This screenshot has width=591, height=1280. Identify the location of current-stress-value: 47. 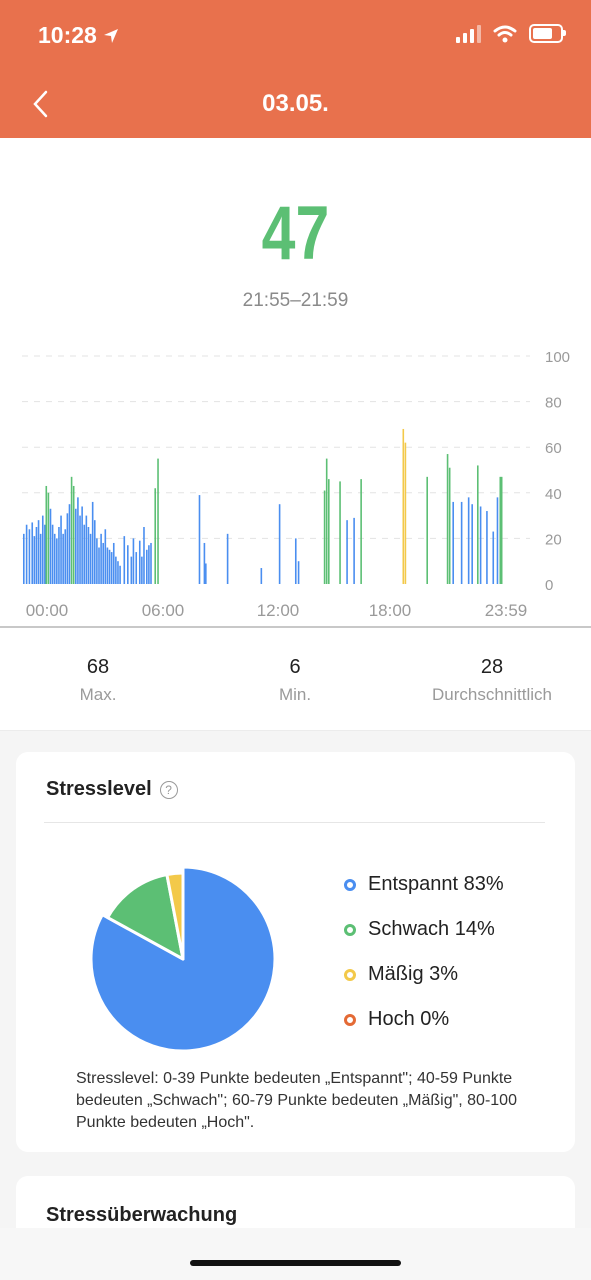
(295, 233).